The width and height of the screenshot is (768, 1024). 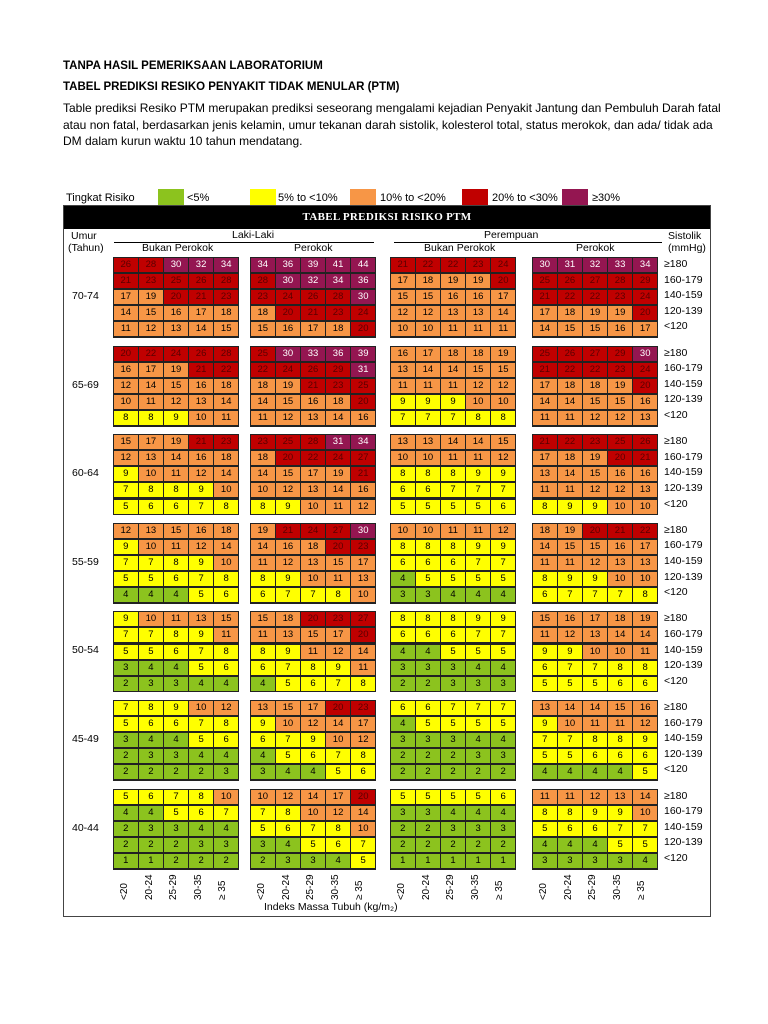 What do you see at coordinates (570, 265) in the screenshot?
I see `risk-cell: 31` at bounding box center [570, 265].